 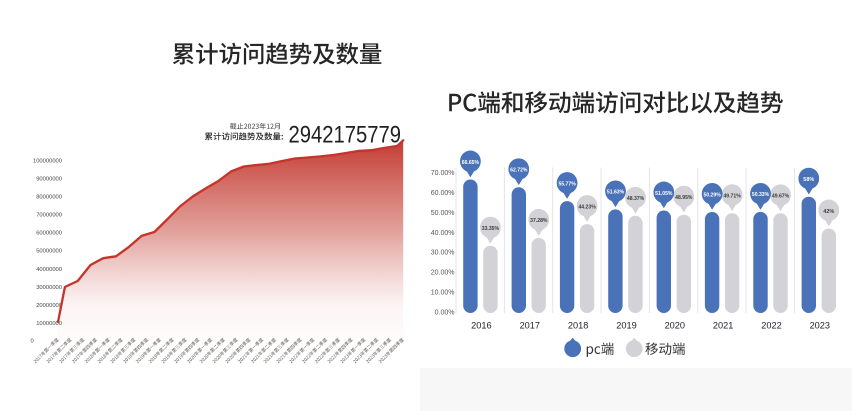 What do you see at coordinates (820, 326) in the screenshot?
I see `svg-text: 2023` at bounding box center [820, 326].